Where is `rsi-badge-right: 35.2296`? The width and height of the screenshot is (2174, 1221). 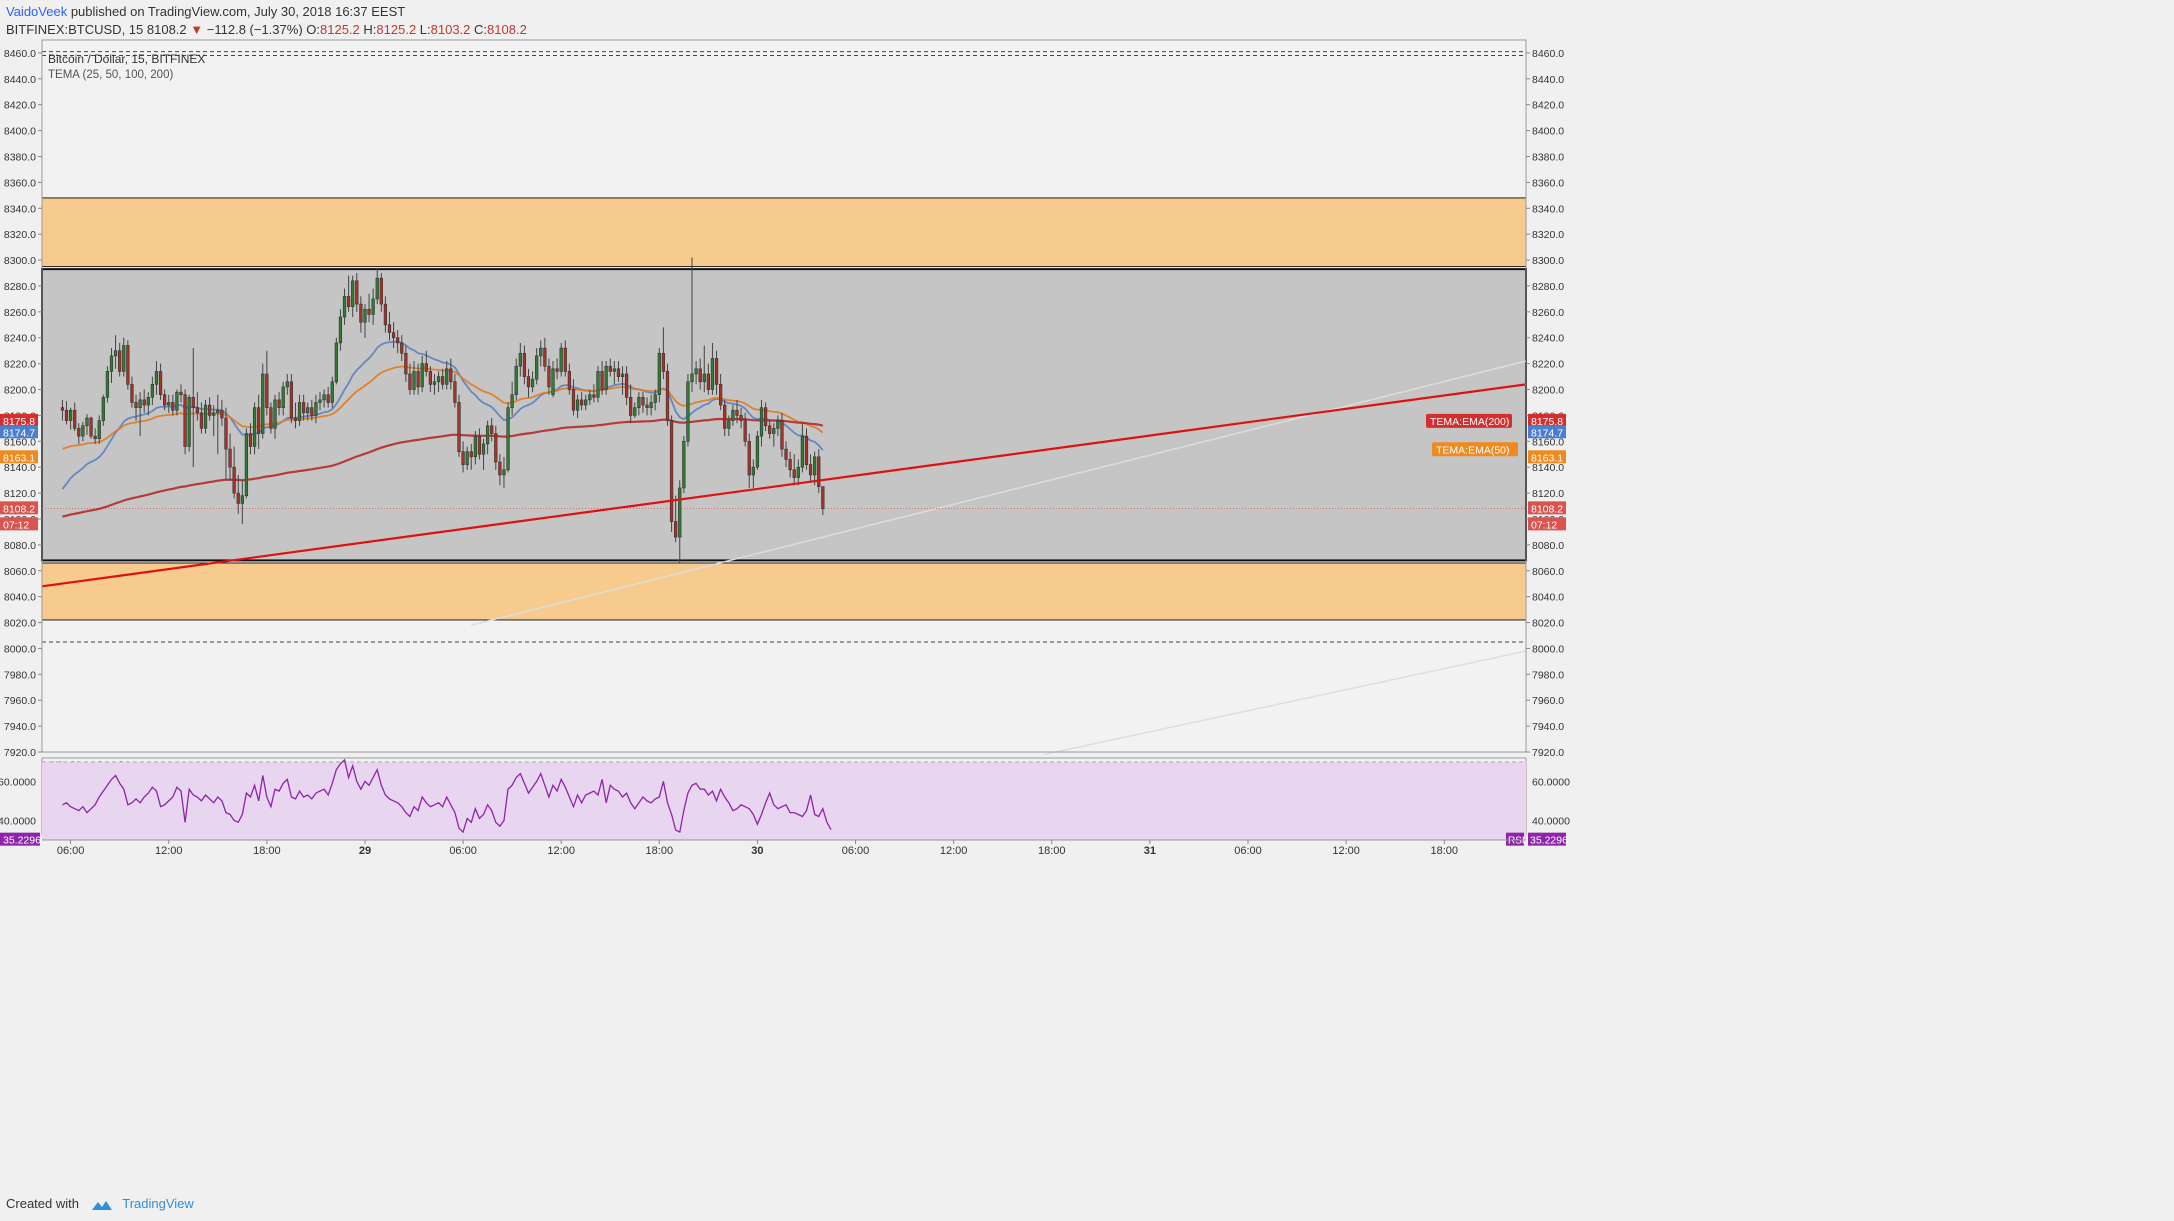
rsi-badge-right: 35.2296 is located at coordinates (1549, 841).